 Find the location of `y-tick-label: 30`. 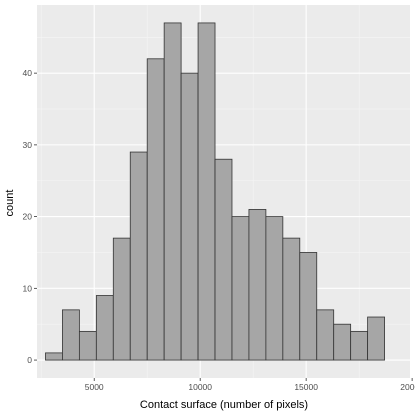

y-tick-label: 30 is located at coordinates (28, 145).